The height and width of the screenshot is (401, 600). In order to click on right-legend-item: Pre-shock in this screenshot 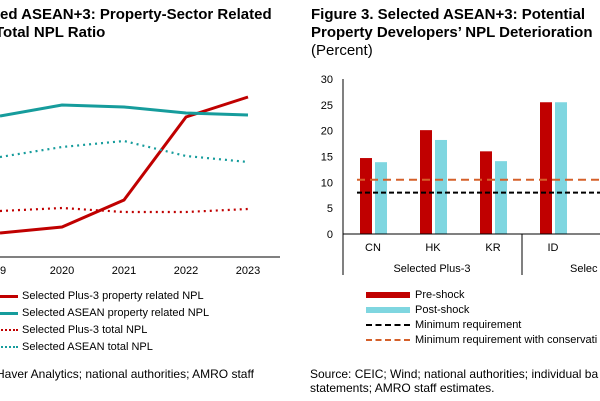, I will do `click(415, 295)`.